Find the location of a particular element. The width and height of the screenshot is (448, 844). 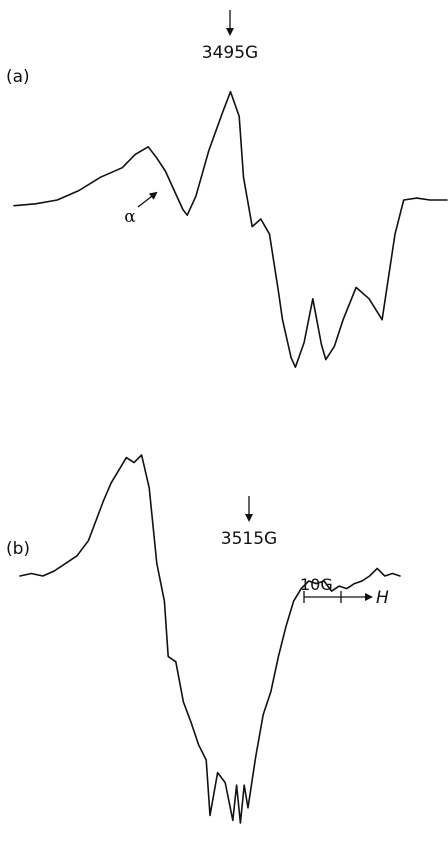

panel-b-label: (b) is located at coordinates (18, 549).